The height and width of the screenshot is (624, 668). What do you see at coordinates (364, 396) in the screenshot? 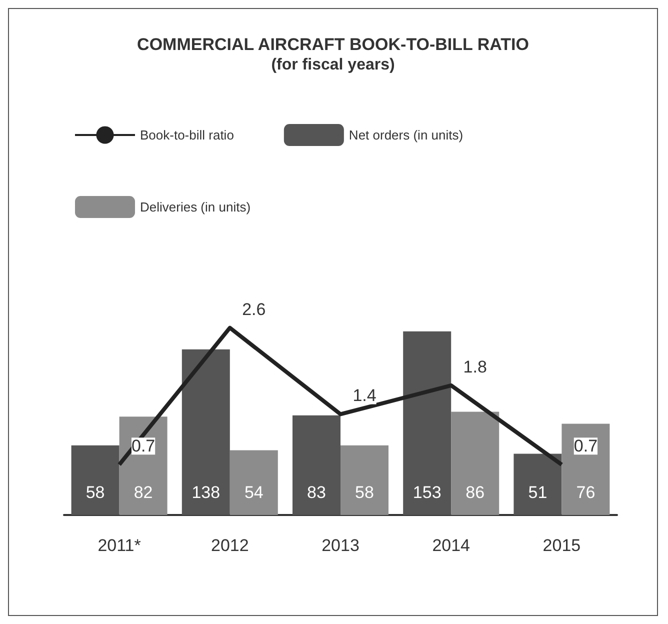
I see `data-label: 1.4` at bounding box center [364, 396].